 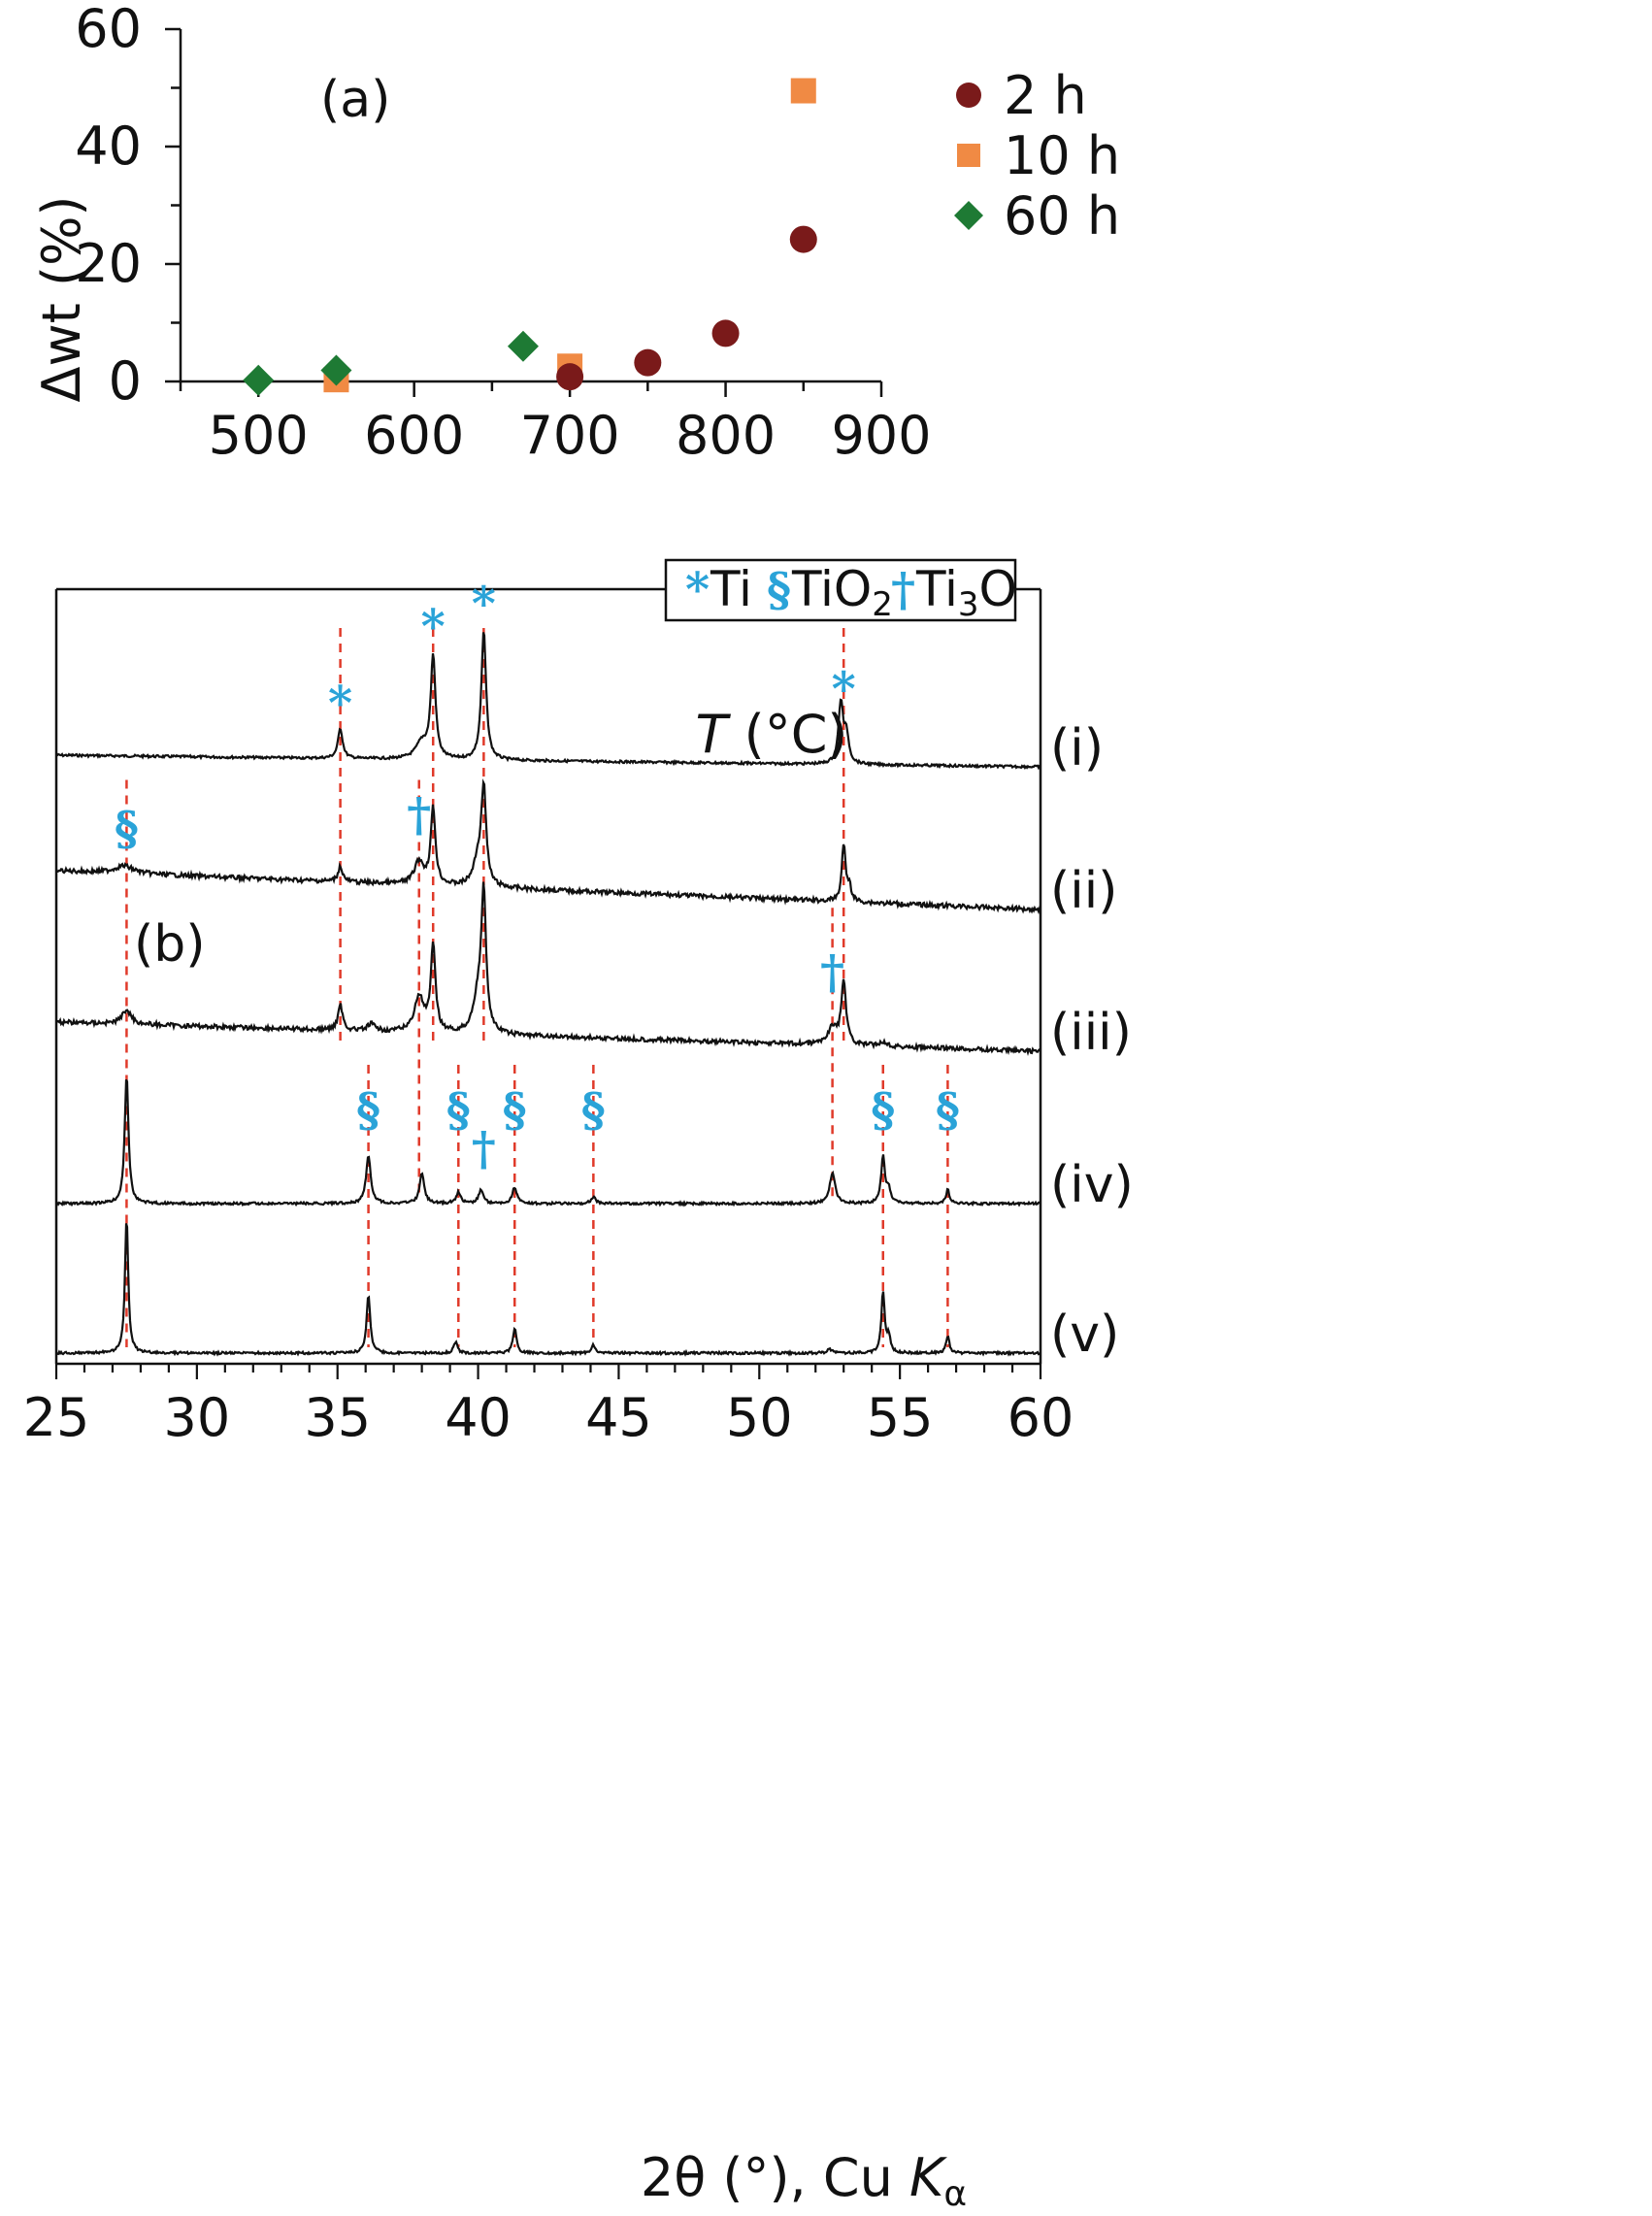 What do you see at coordinates (1092, 1185) in the screenshot?
I see `trace-label: (iv)` at bounding box center [1092, 1185].